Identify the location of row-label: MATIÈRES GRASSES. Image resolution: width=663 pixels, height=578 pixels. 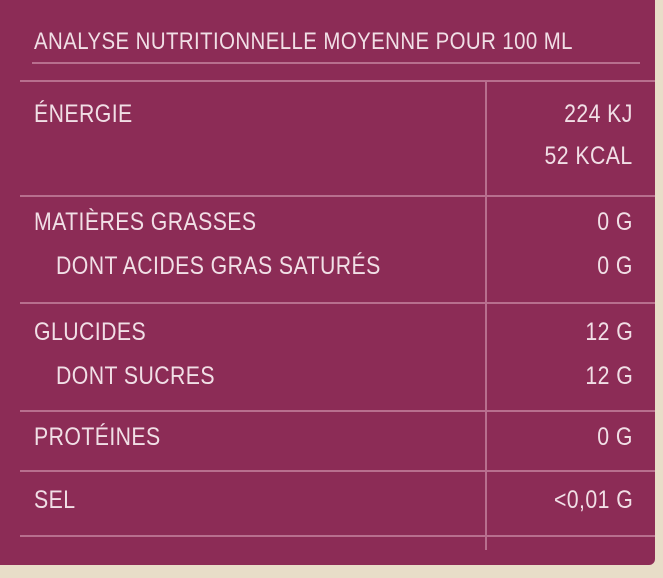
(145, 222).